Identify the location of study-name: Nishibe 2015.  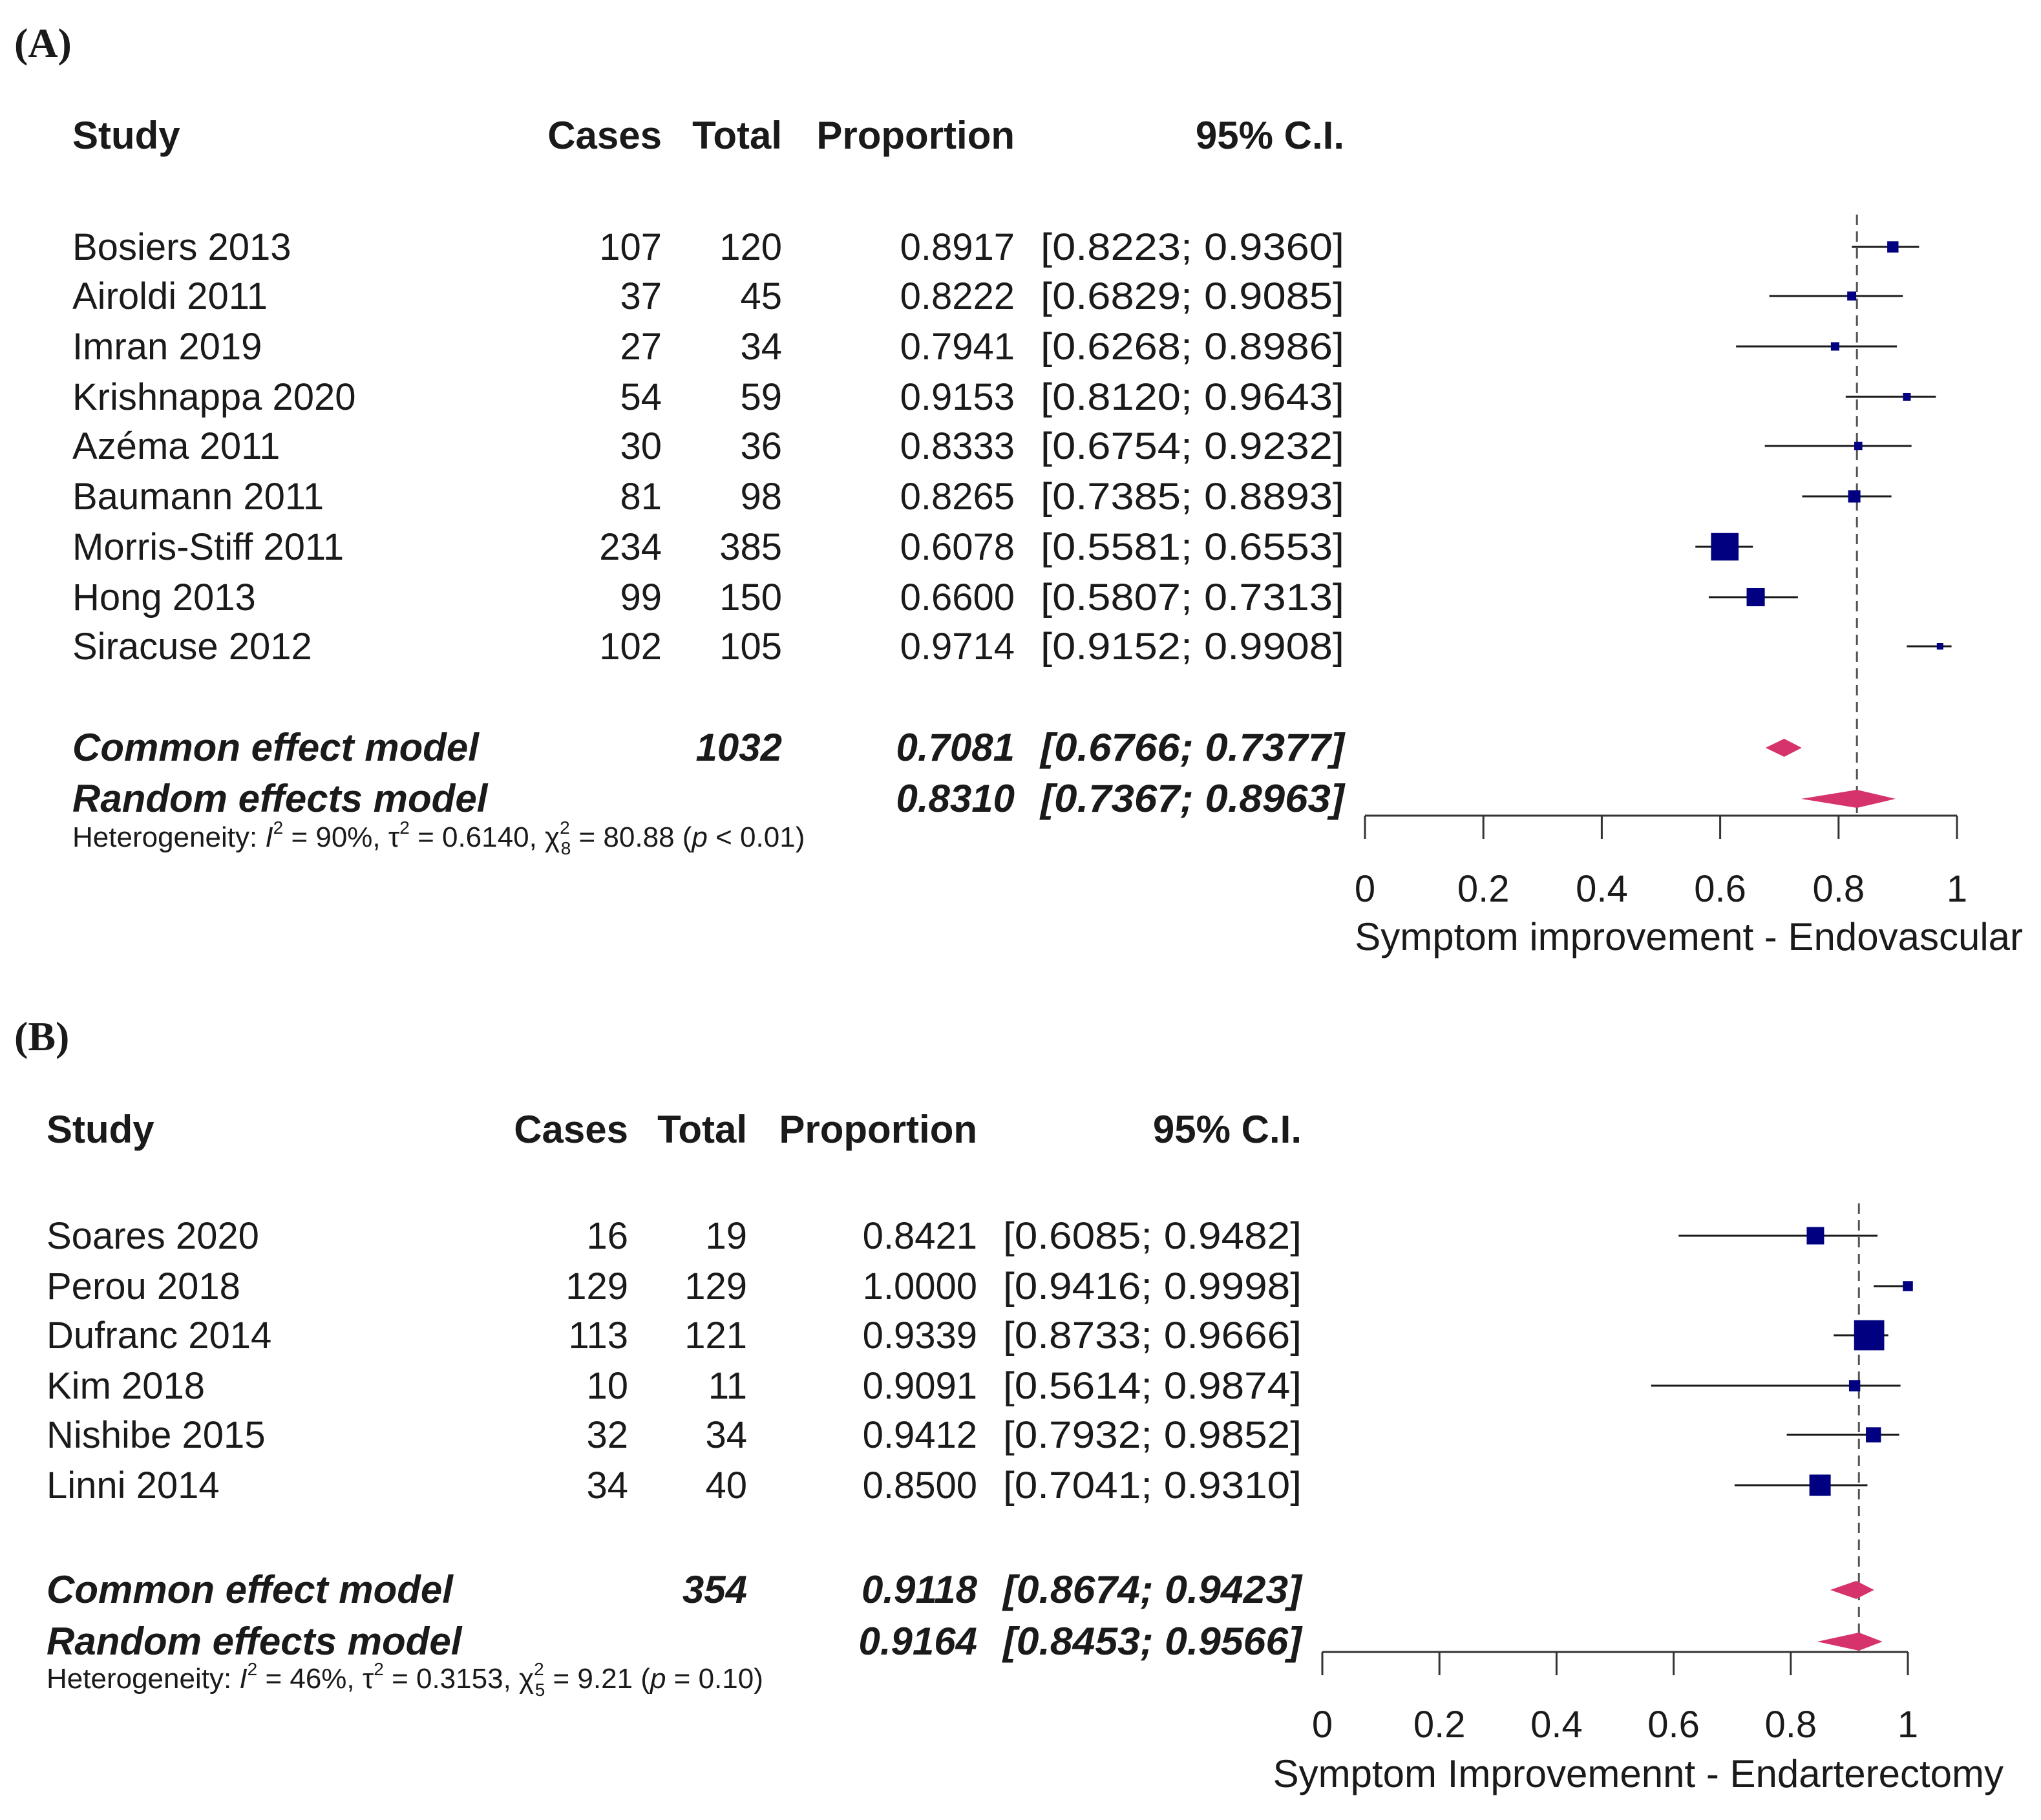
(156, 1435).